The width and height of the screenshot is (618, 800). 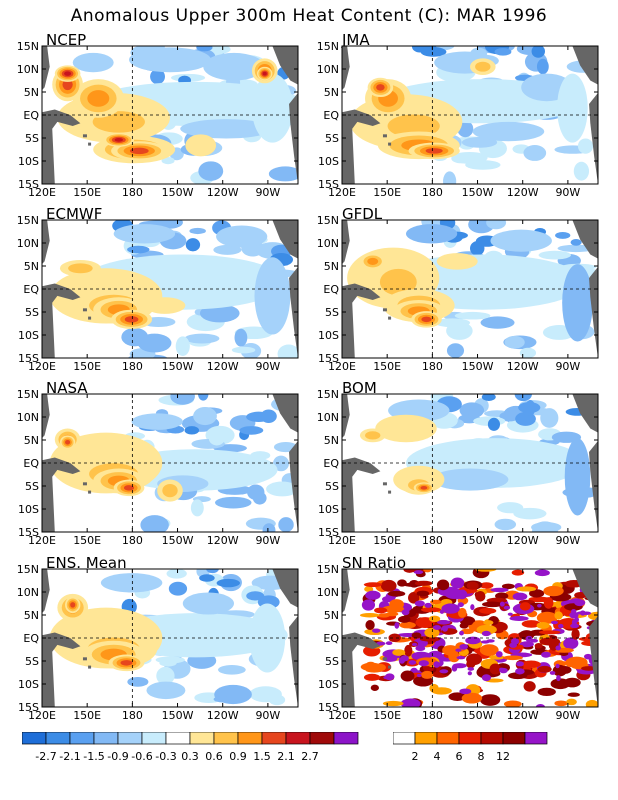 What do you see at coordinates (470, 463) in the screenshot?
I see `field` at bounding box center [470, 463].